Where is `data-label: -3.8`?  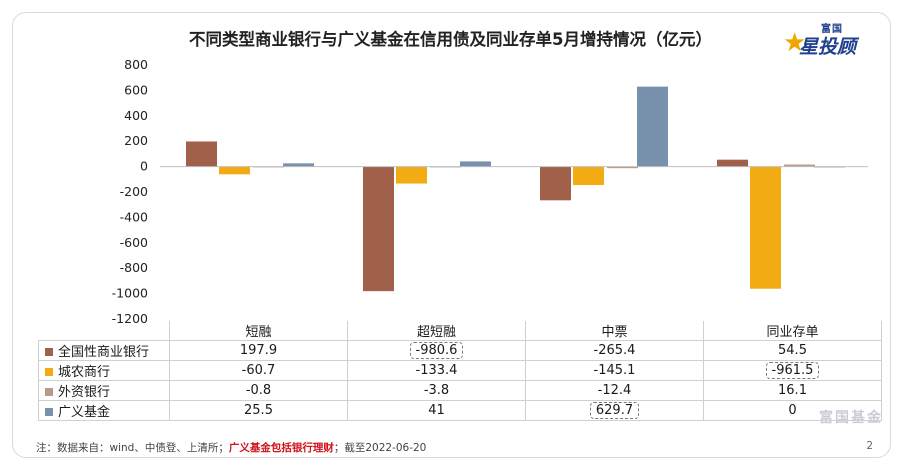 data-label: -3.8 is located at coordinates (436, 390).